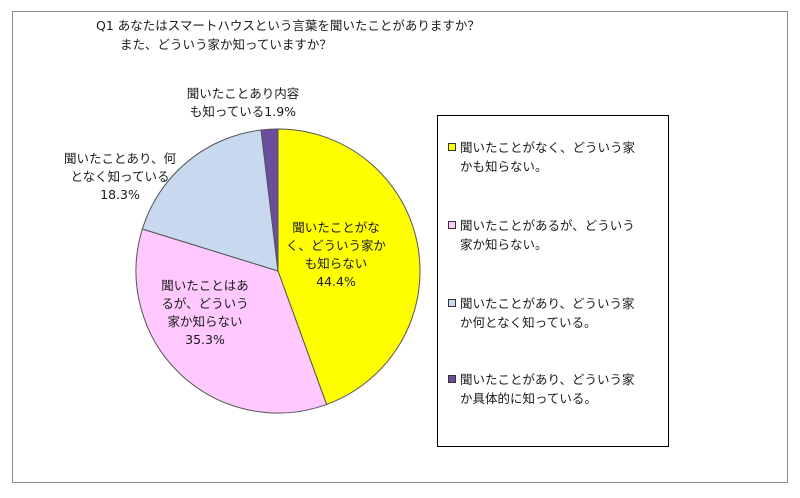 This screenshot has width=800, height=498. Describe the element at coordinates (548, 157) in the screenshot. I see `legend-label: 聞いたことがなく、どういう家 かも知らない。` at that location.